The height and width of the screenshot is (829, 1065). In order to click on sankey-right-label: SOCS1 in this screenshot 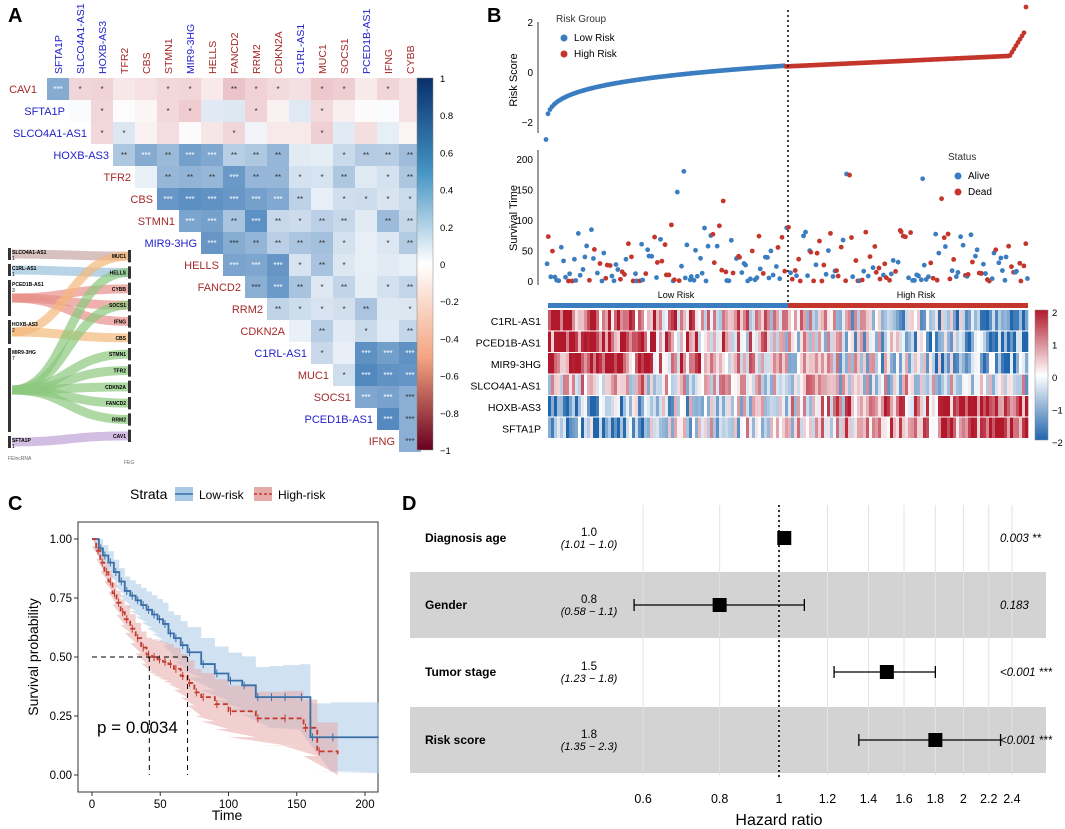, I will do `click(117, 306)`.